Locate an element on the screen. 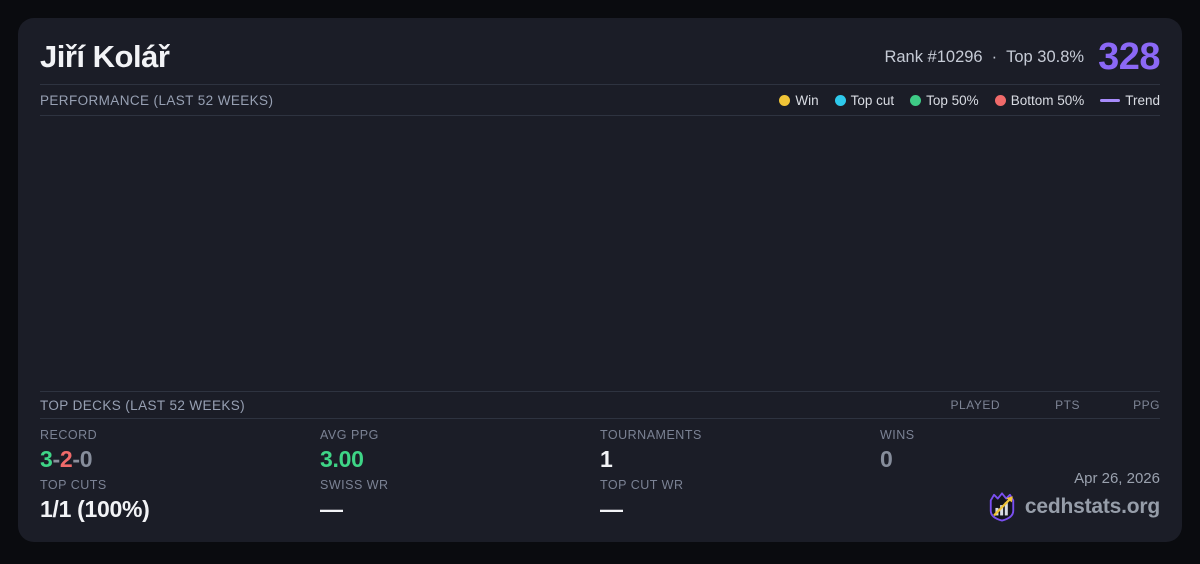 This screenshot has width=1200, height=564. stat-record: RECORD 3-2-0 is located at coordinates (180, 453).